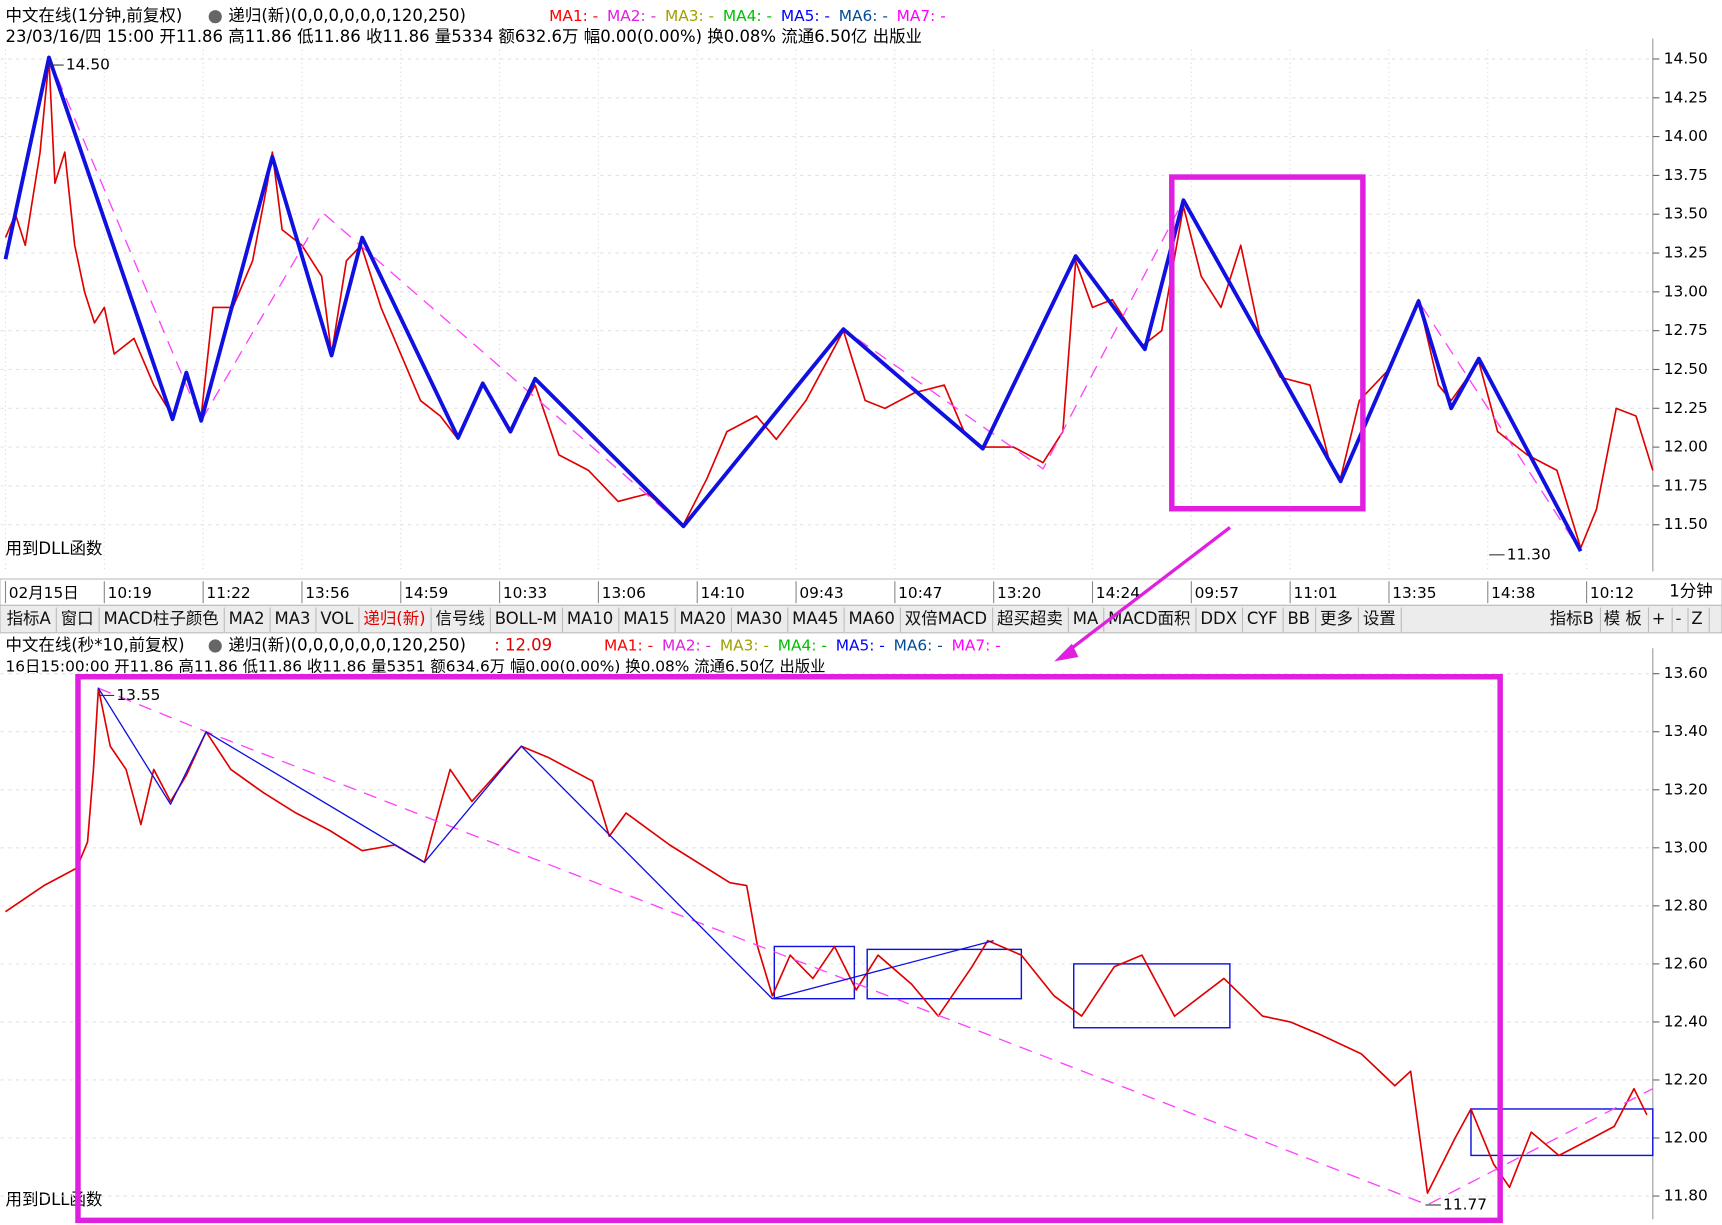 The height and width of the screenshot is (1225, 1722). Describe the element at coordinates (1465, 1204) in the screenshot. I see `annotation: 11.77` at that location.